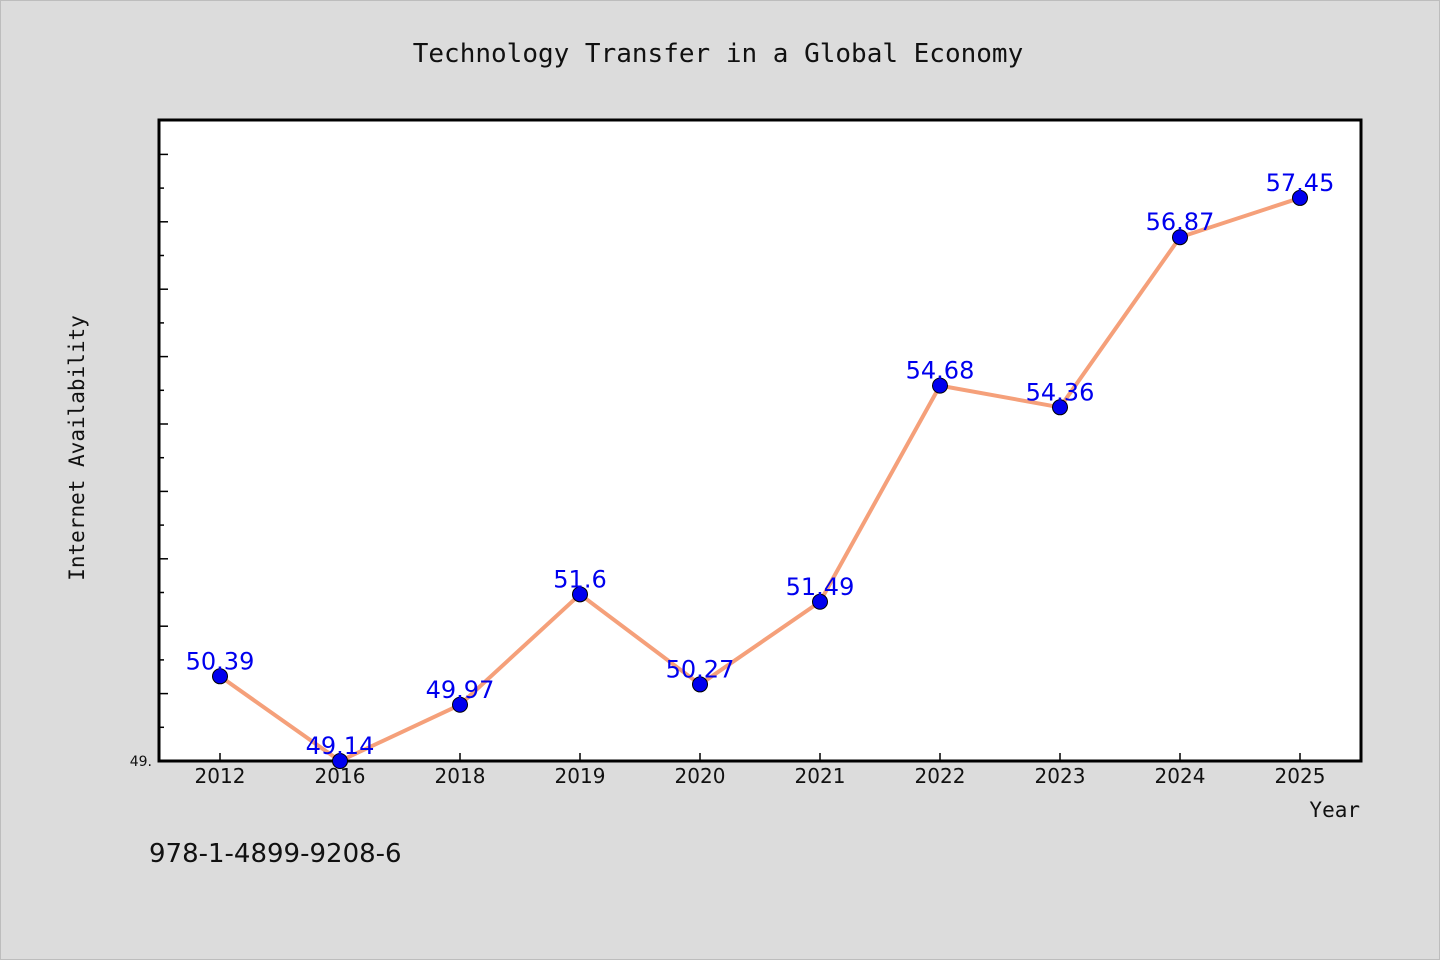  What do you see at coordinates (220, 661) in the screenshot?
I see `data-label: 50.39` at bounding box center [220, 661].